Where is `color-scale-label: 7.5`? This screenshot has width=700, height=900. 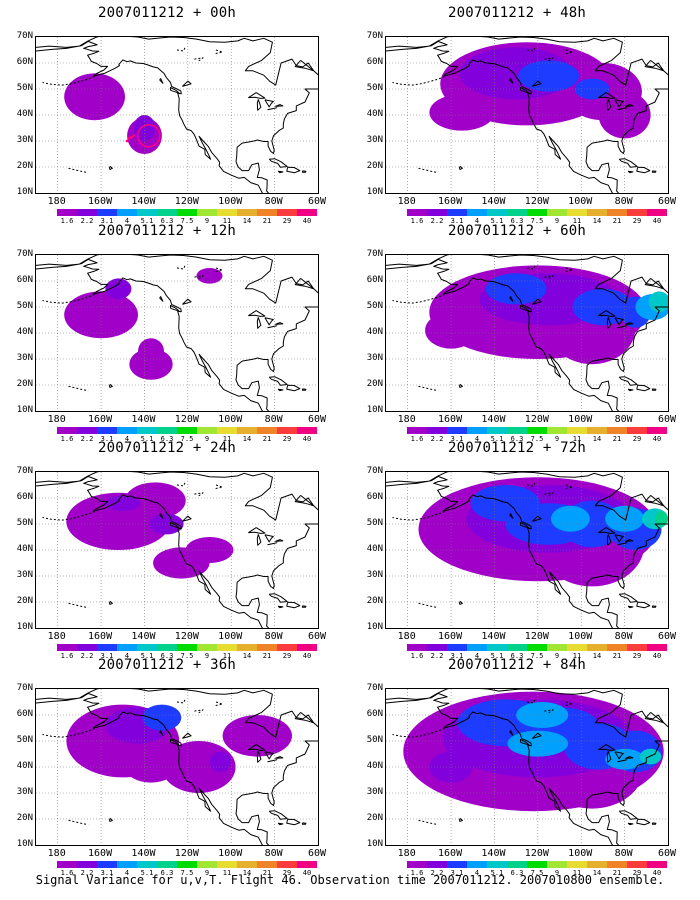
color-scale-label: 7.5 is located at coordinates (537, 439).